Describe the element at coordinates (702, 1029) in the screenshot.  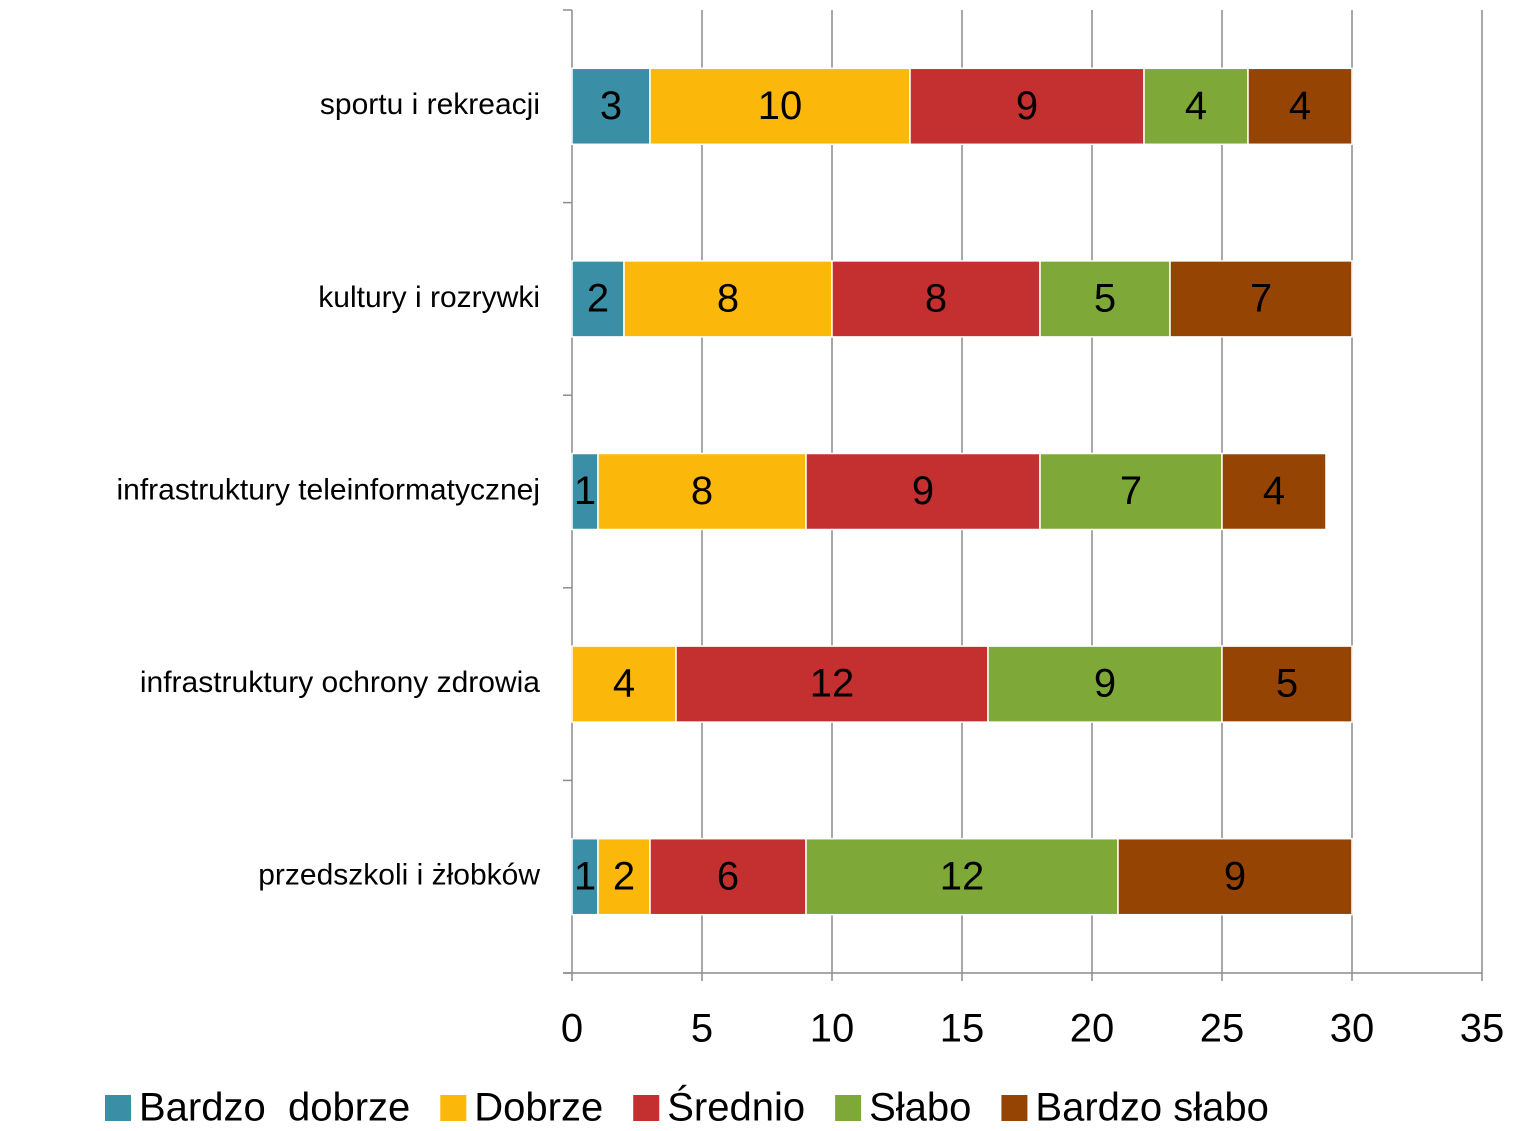
I see `x-tick-label: 5` at that location.